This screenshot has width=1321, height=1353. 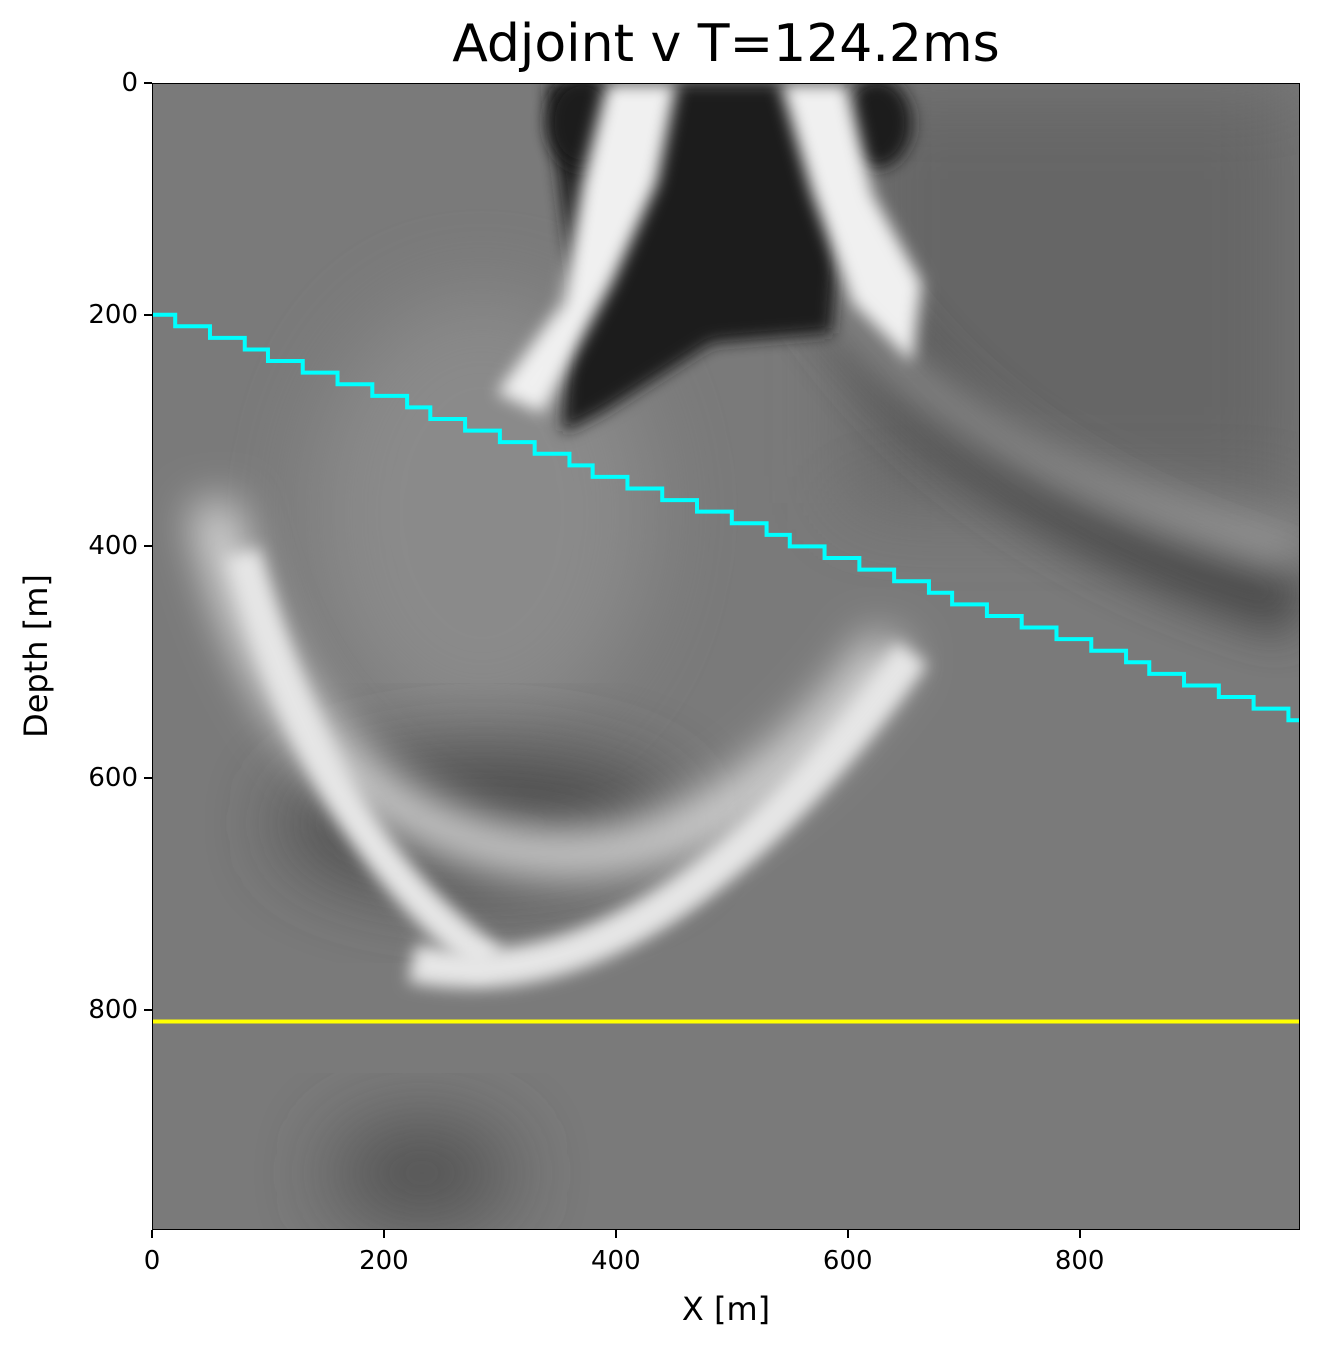 I want to click on y-tick-label: 800, so click(x=113, y=1009).